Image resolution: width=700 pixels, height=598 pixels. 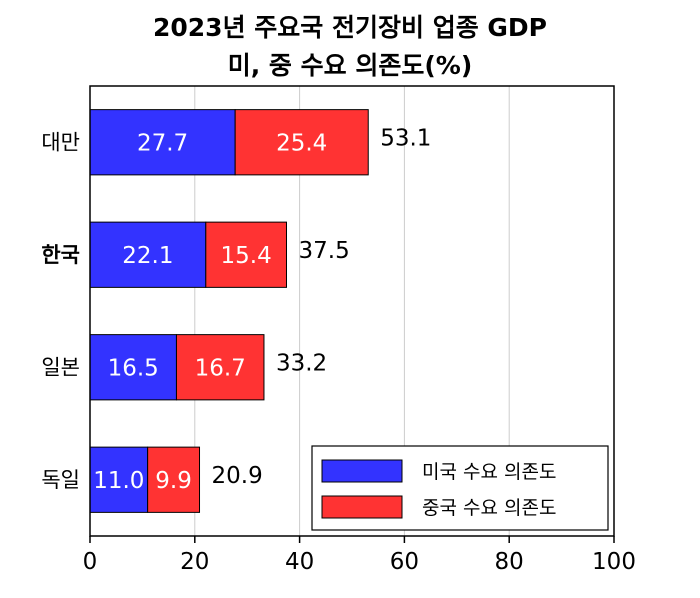 What do you see at coordinates (350, 27) in the screenshot?
I see `chart-title-line-1: 2023년 주요국 전기장비 업종 GDP` at bounding box center [350, 27].